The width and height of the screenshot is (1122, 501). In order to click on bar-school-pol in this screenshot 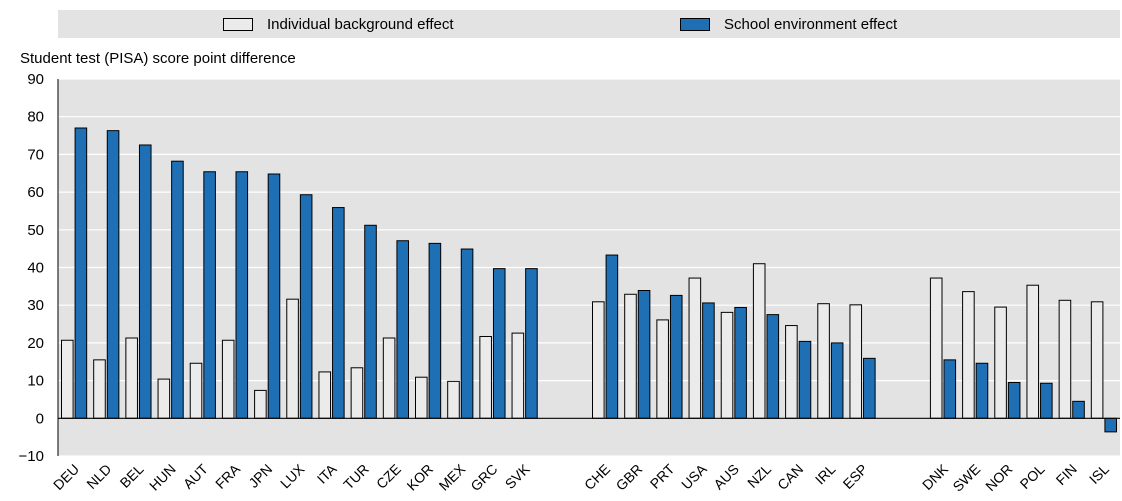, I will do `click(1046, 400)`.